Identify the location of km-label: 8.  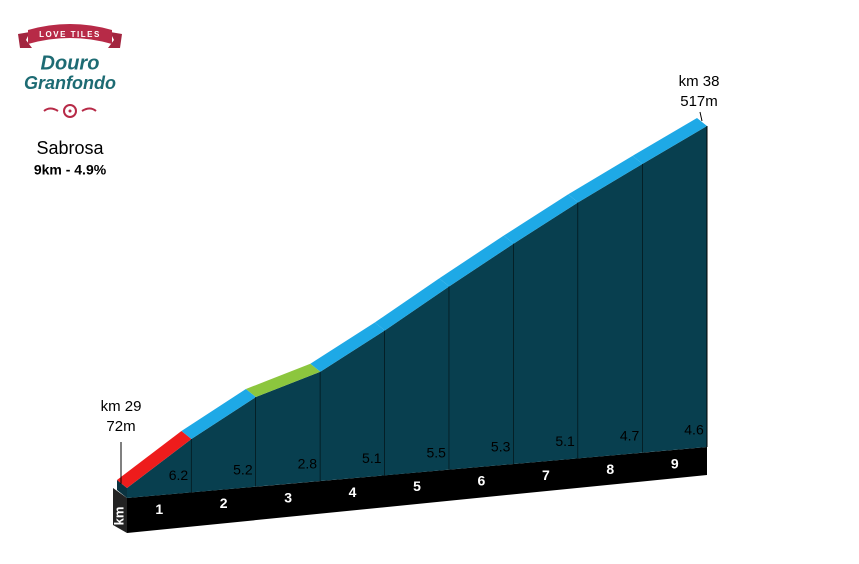
(610, 469).